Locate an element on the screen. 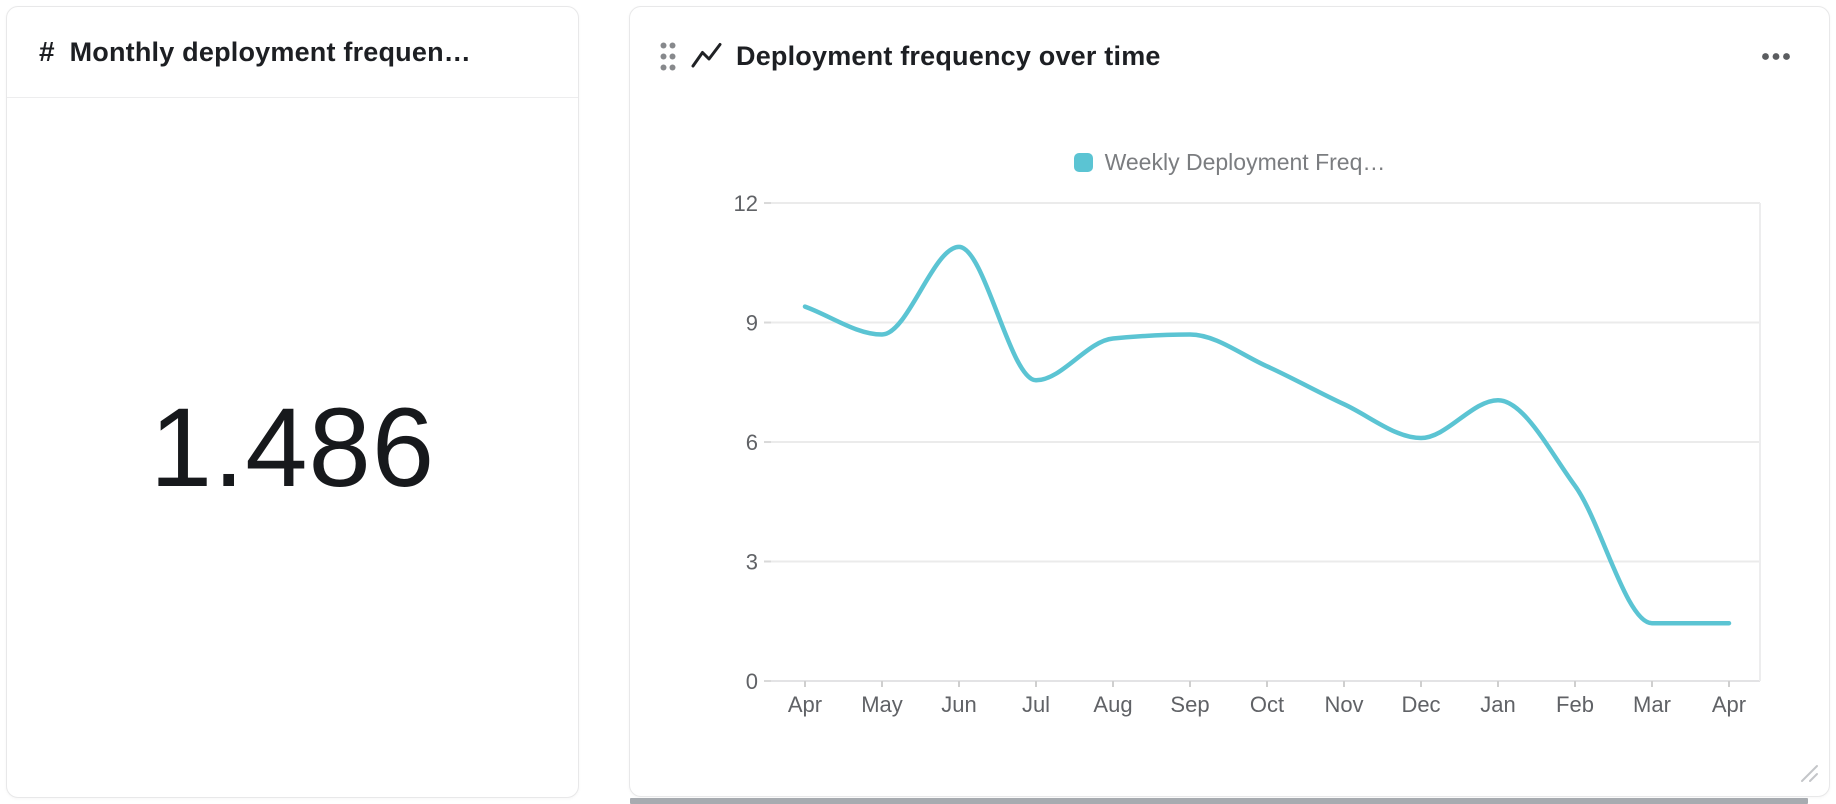  svg-text: 12 is located at coordinates (746, 203).